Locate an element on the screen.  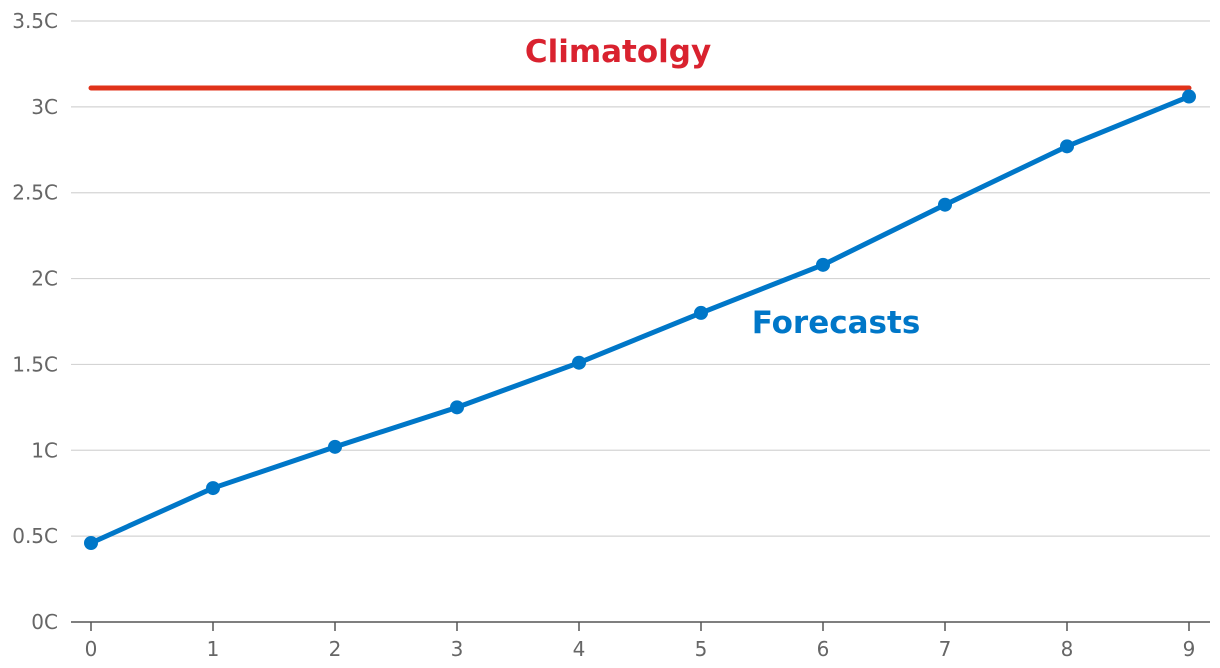
y-tick-label: 1C is located at coordinates (44, 450).